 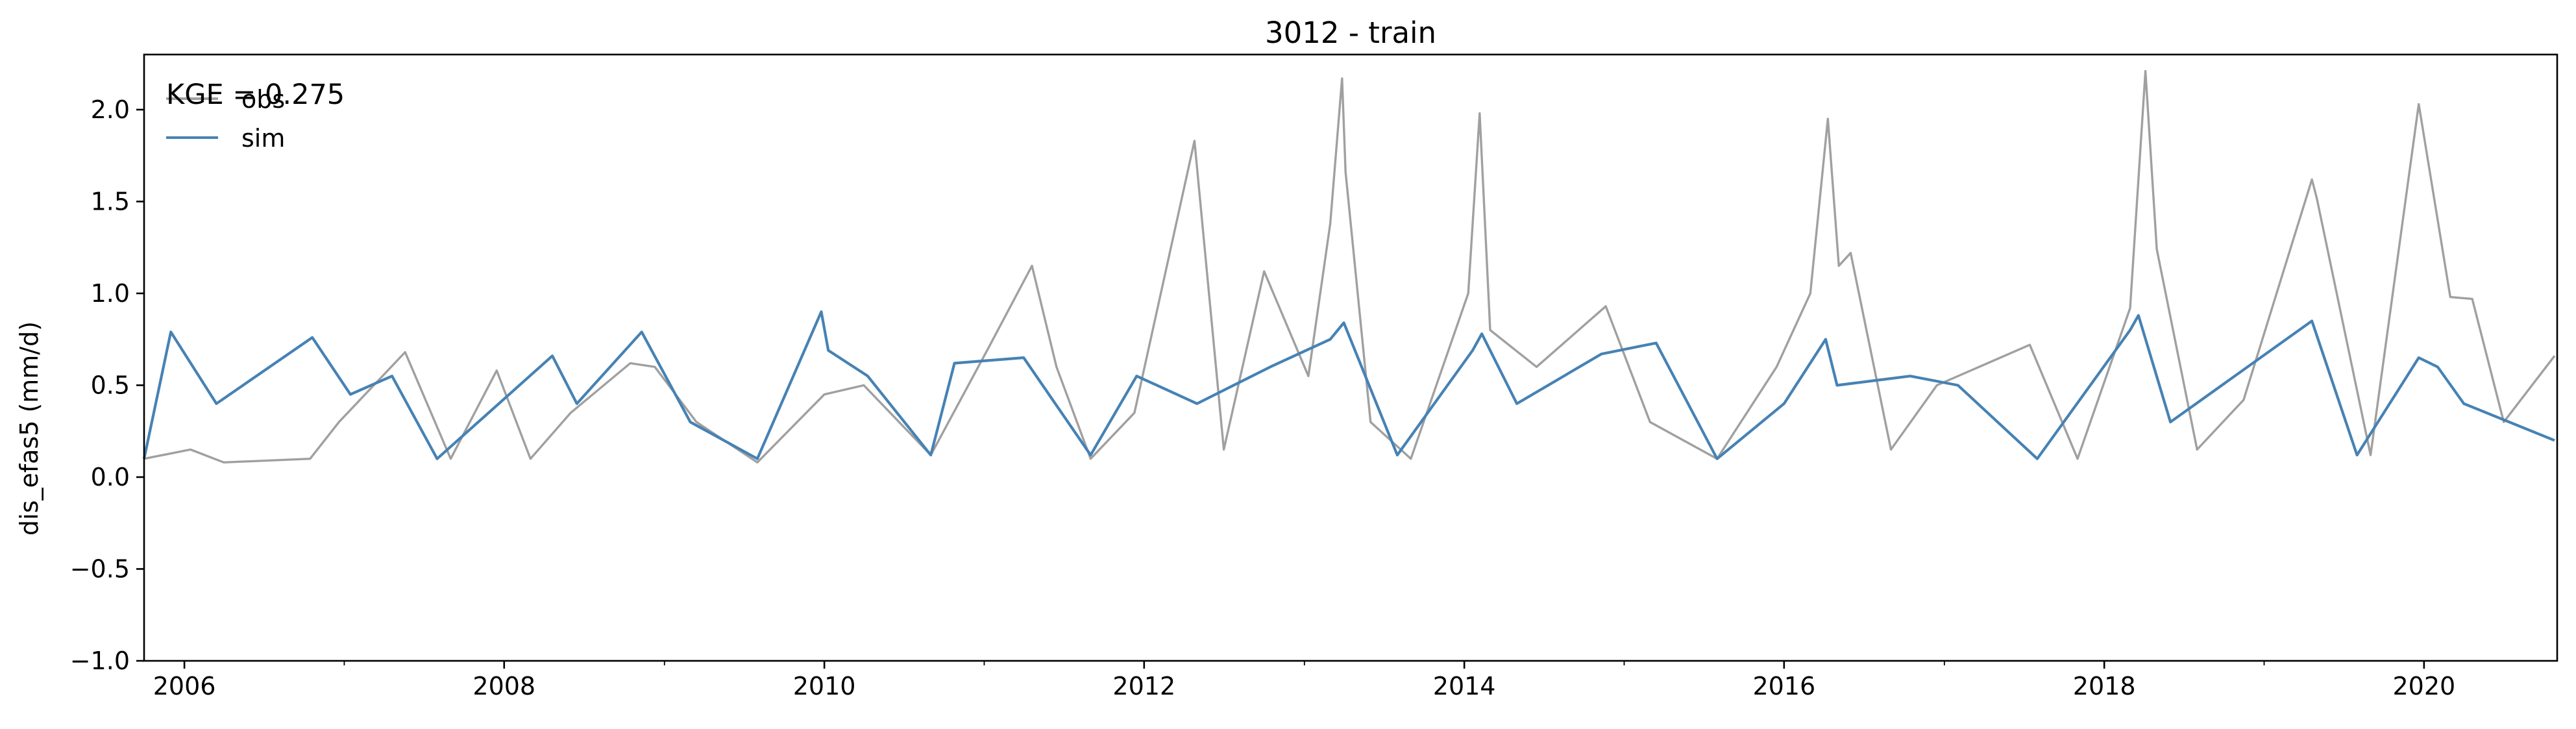 What do you see at coordinates (110, 385) in the screenshot?
I see `y-tick-label: 0.5` at bounding box center [110, 385].